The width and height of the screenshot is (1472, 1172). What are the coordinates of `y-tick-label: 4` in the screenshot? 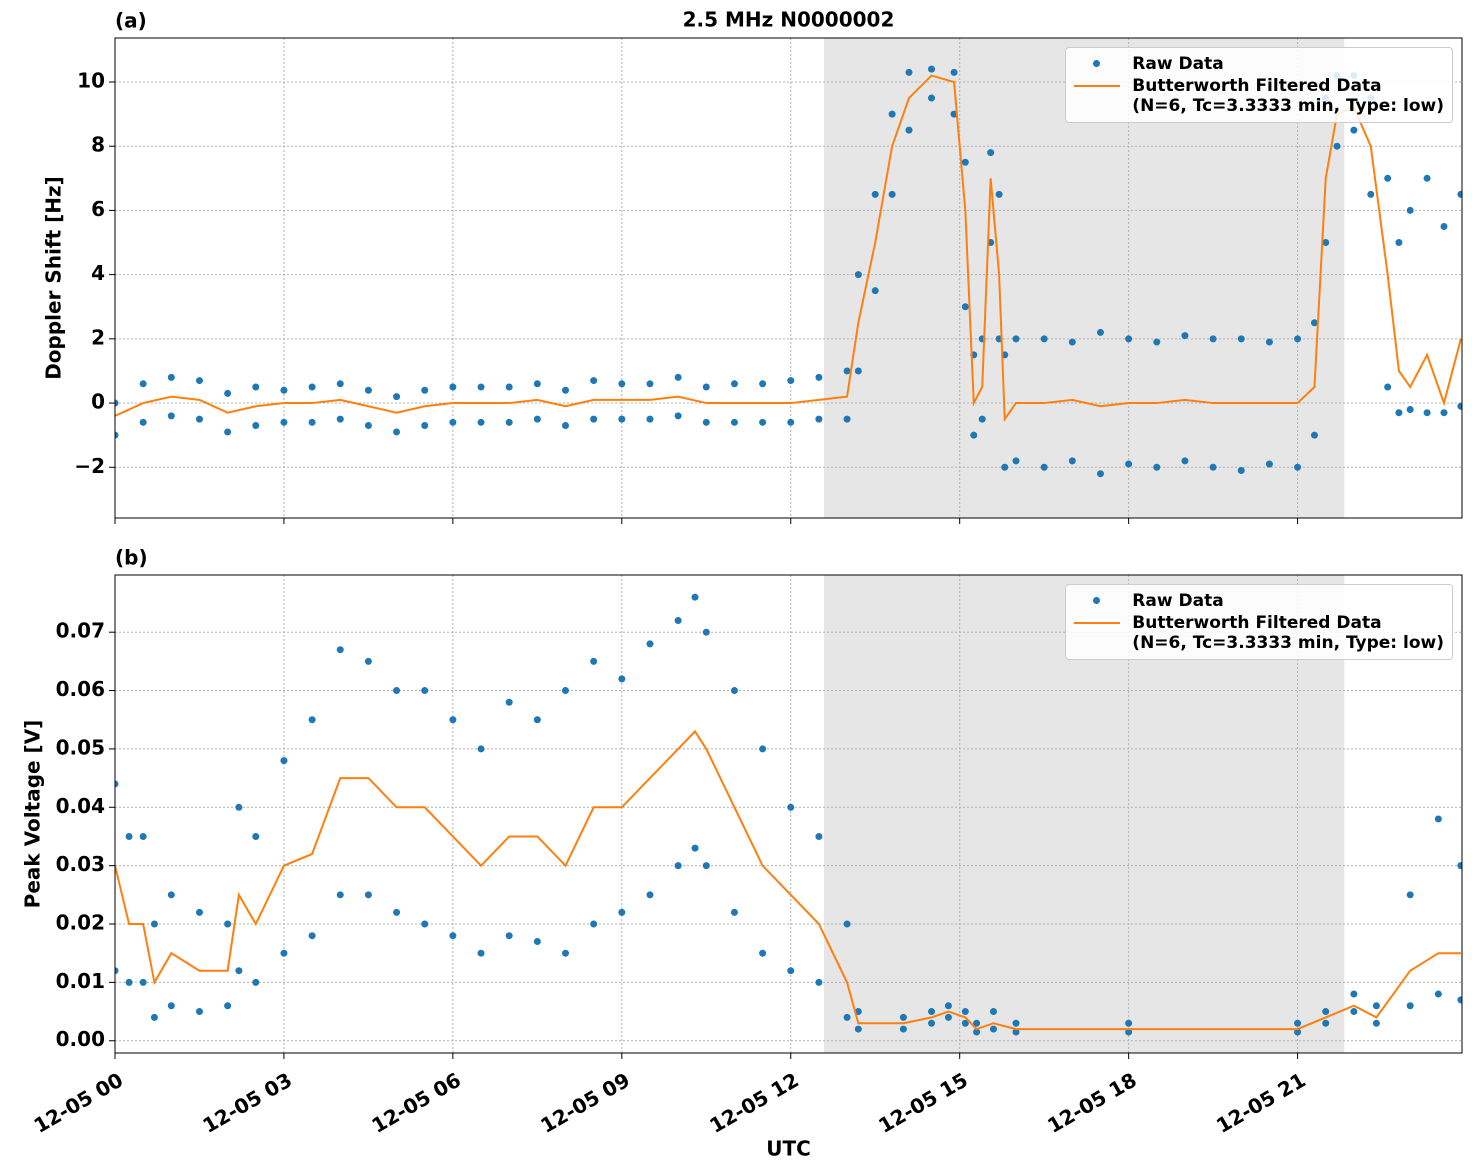 It's located at (98, 273).